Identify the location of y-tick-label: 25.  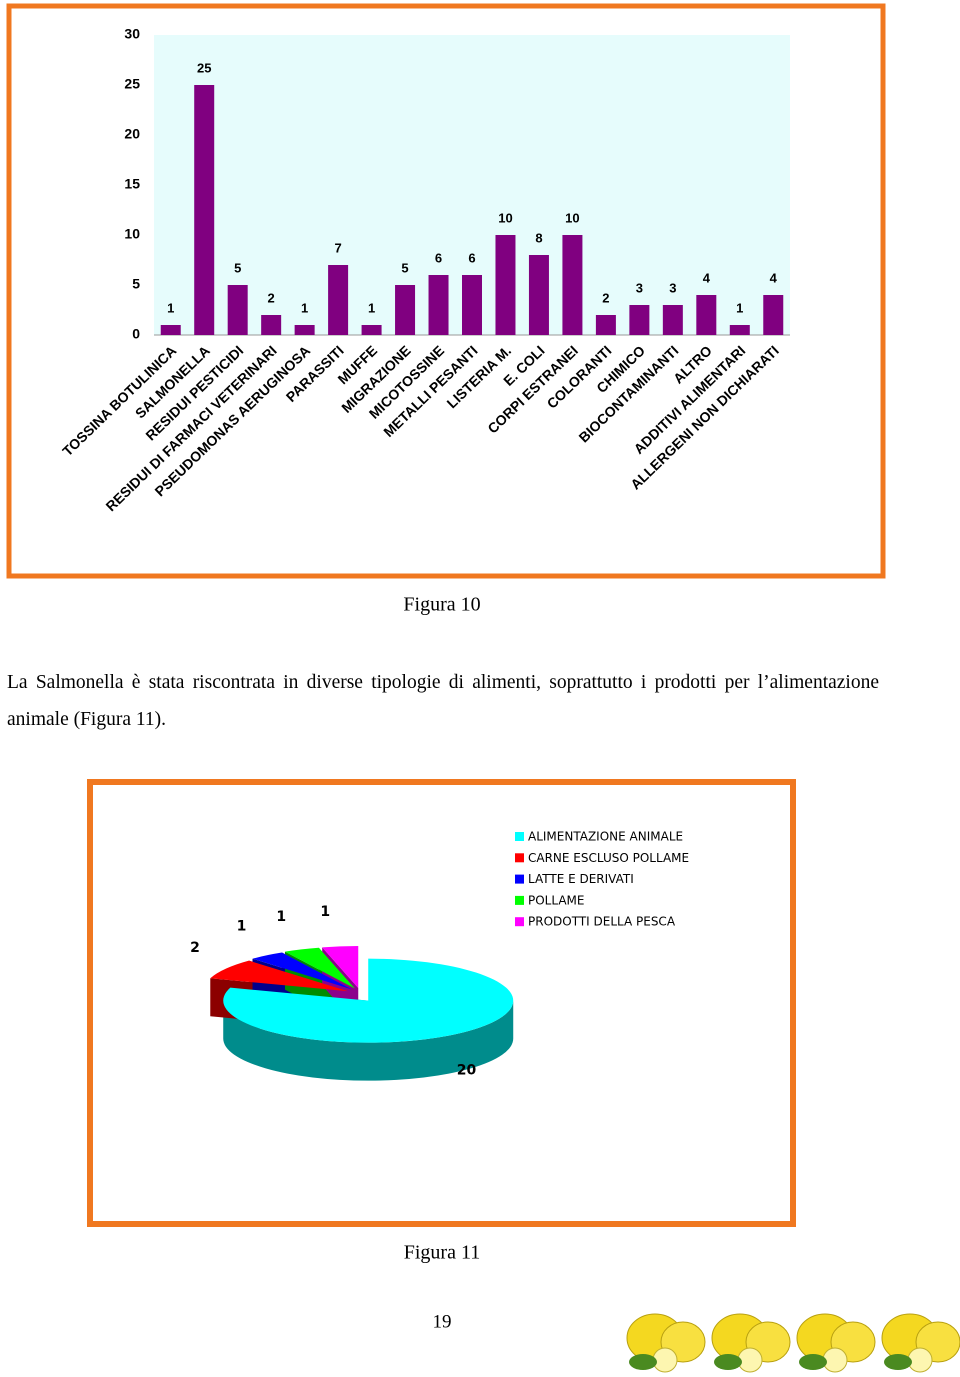
(132, 84).